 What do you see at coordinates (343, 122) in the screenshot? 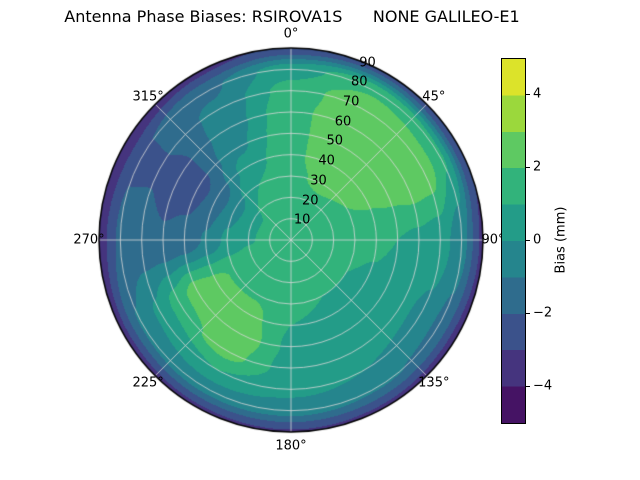
I see `r-tick-label: 60` at bounding box center [343, 122].